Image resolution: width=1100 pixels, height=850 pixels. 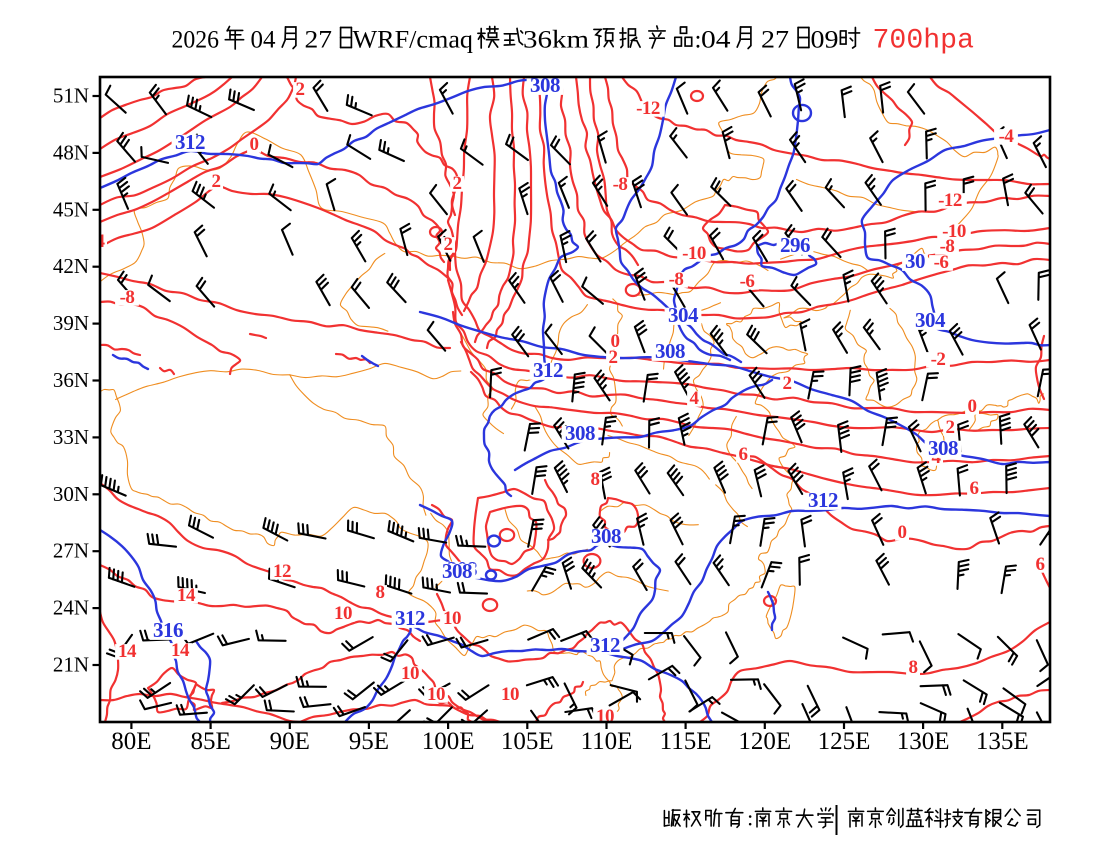 I want to click on svg-text: 24N, so click(x=71, y=608).